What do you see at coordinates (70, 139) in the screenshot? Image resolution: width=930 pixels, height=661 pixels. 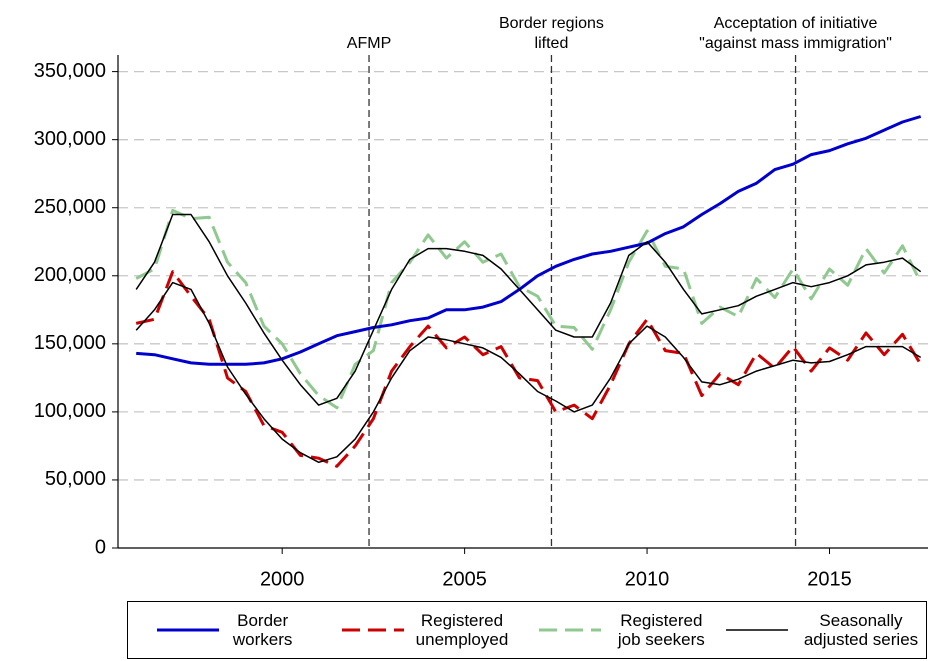 I see `y-tick-label: 300,000` at bounding box center [70, 139].